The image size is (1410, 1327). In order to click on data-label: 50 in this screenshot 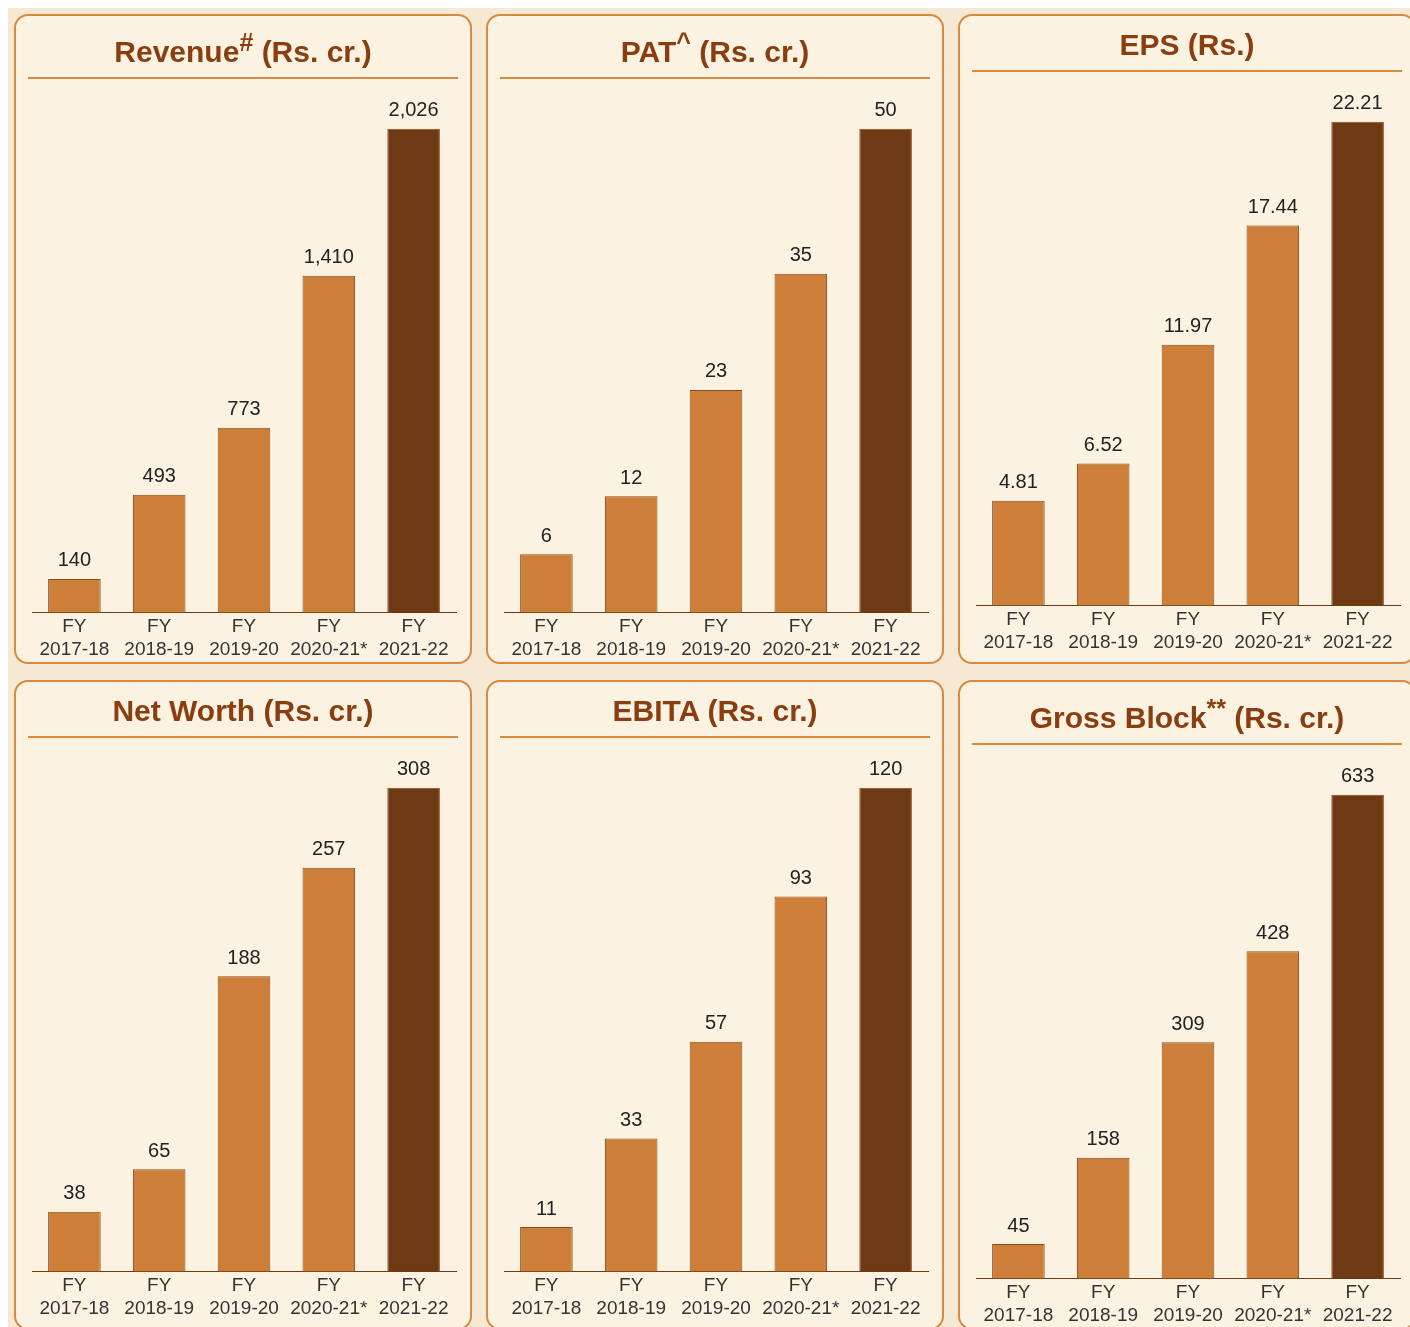, I will do `click(885, 109)`.